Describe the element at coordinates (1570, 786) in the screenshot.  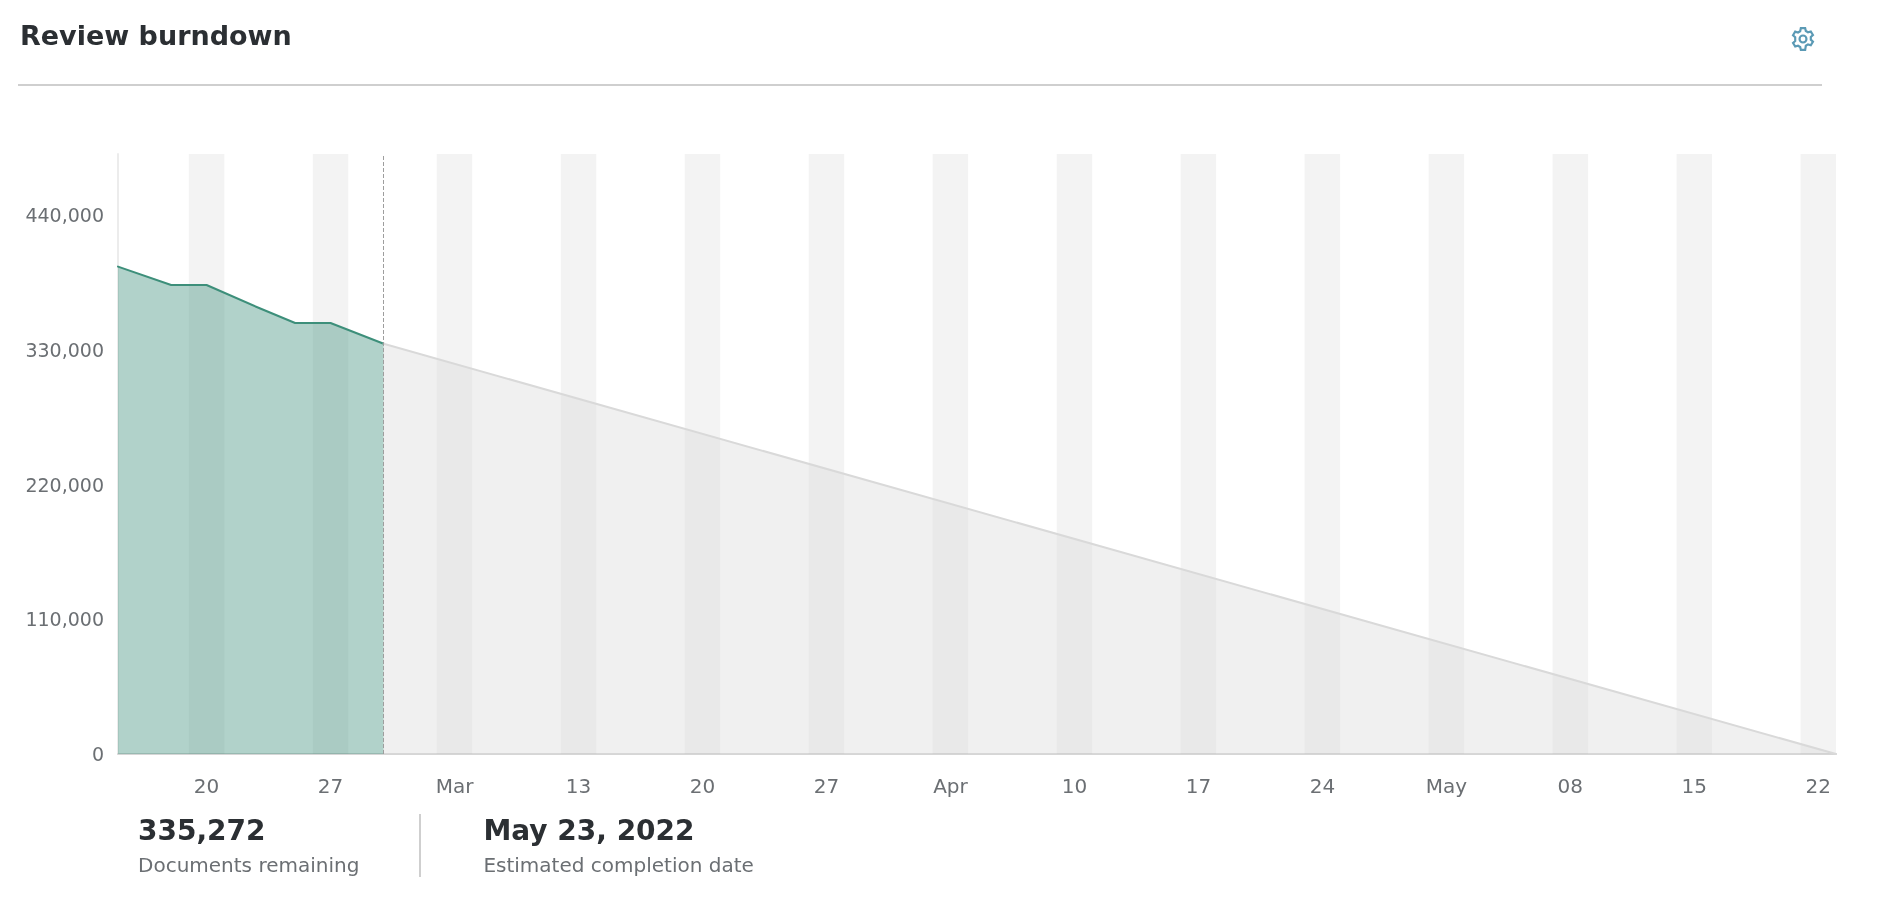
I see `x-tick-label: 08` at that location.